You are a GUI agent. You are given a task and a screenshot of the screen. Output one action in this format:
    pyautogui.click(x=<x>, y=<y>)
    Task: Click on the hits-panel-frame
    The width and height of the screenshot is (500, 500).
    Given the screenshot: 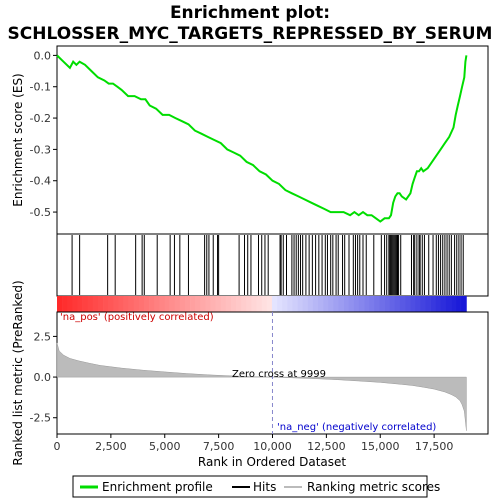 What is the action you would take?
    pyautogui.click(x=272, y=265)
    